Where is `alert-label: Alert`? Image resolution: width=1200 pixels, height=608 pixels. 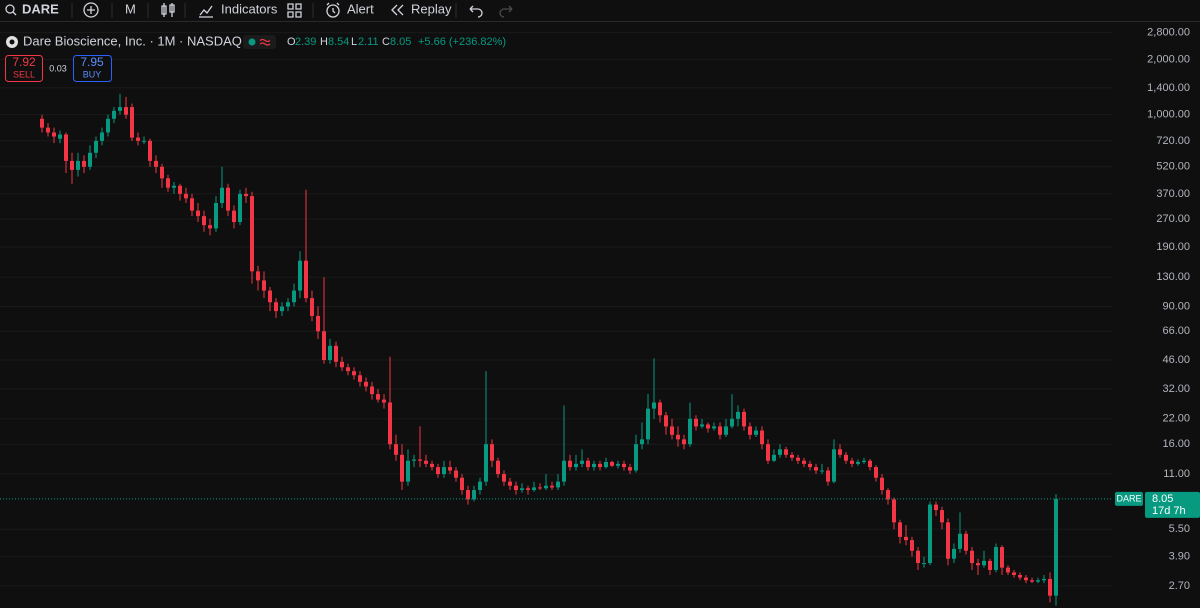 alert-label: Alert is located at coordinates (360, 8).